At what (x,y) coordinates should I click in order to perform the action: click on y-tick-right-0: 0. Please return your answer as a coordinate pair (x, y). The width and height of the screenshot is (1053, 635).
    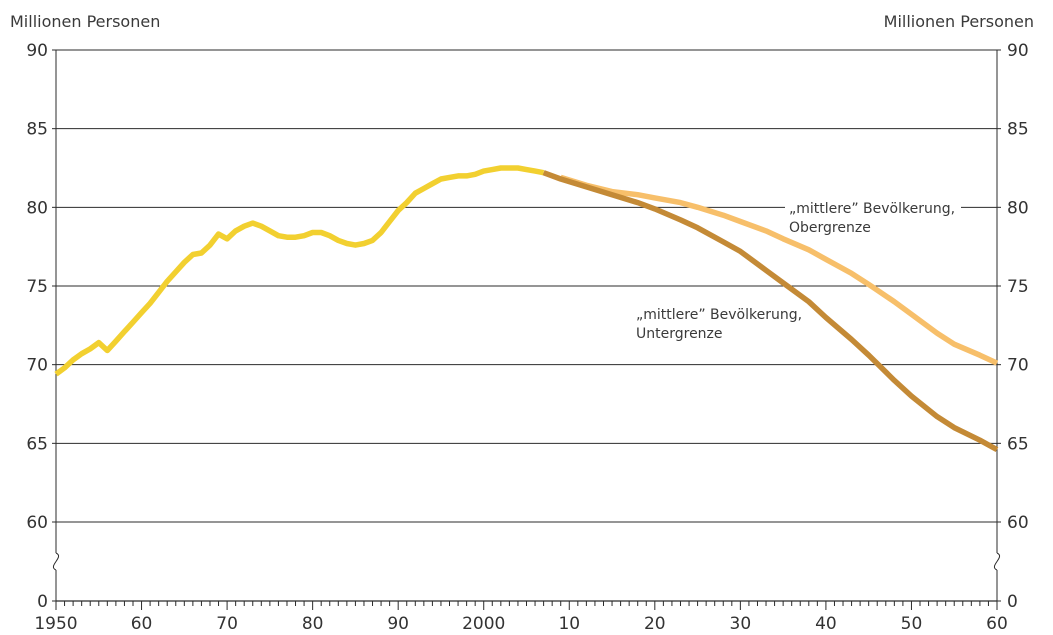
    Looking at the image, I should click on (1012, 602).